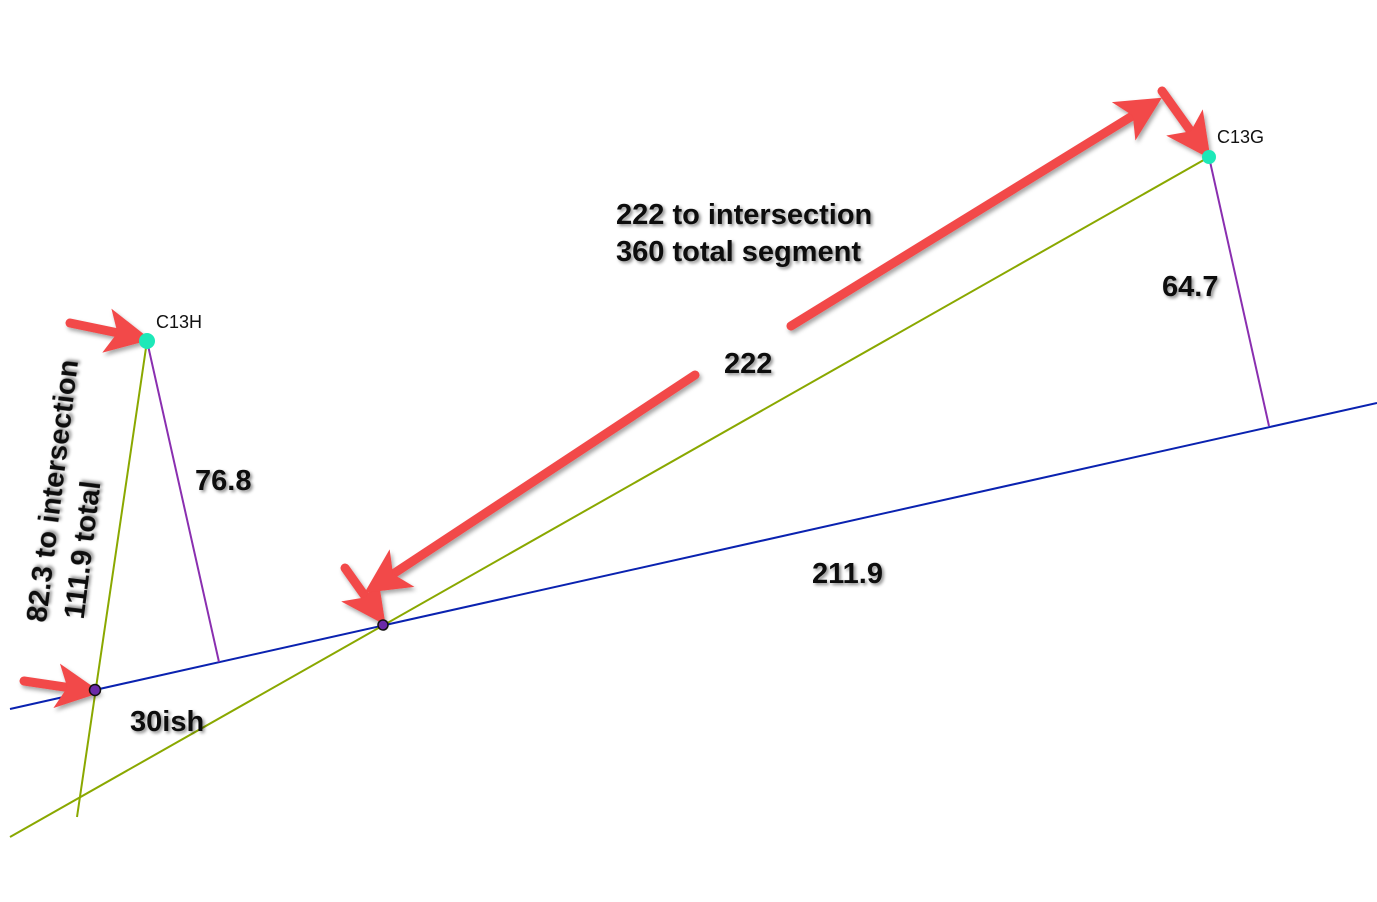 The height and width of the screenshot is (902, 1377). What do you see at coordinates (1240, 137) in the screenshot?
I see `point-label-c13g: C13G` at bounding box center [1240, 137].